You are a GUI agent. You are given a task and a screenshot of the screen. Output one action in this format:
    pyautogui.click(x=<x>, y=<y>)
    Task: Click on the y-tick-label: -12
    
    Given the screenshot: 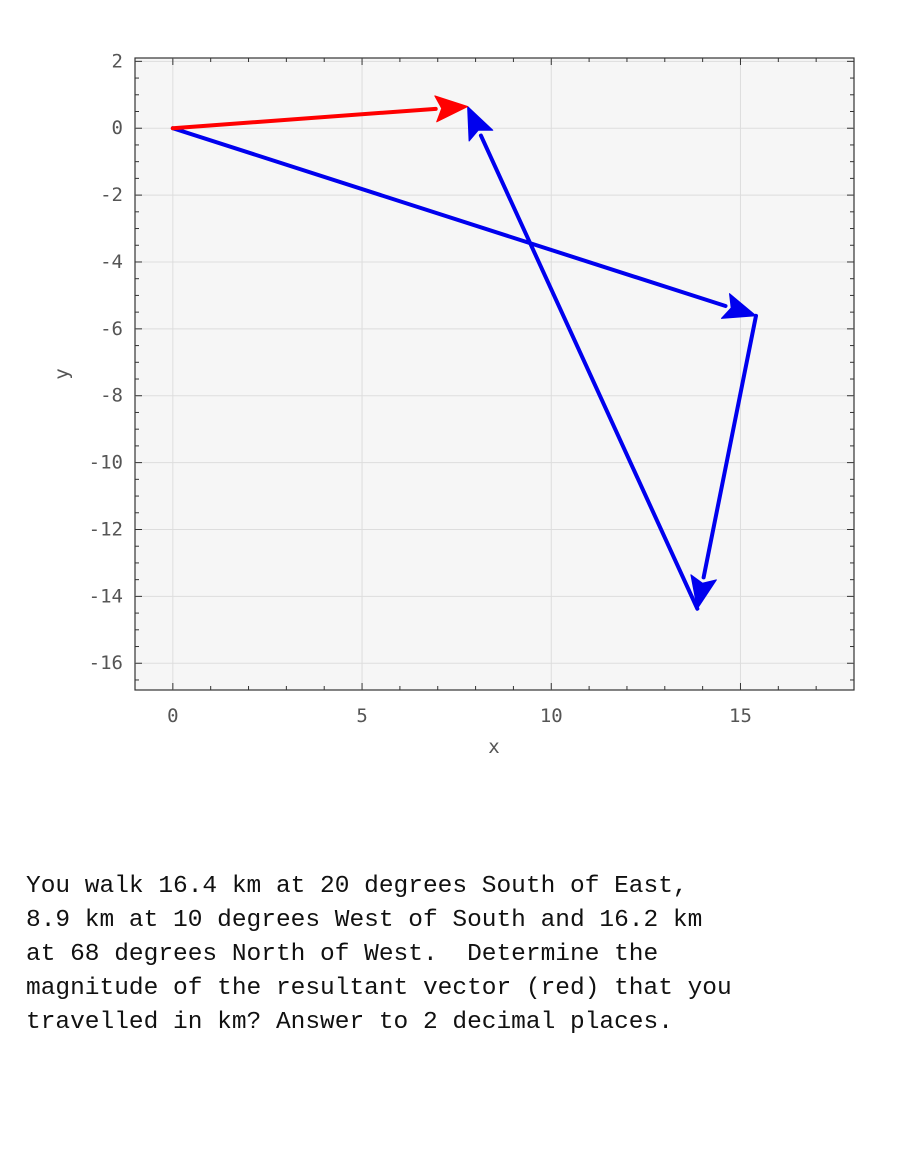 What is the action you would take?
    pyautogui.click(x=106, y=529)
    